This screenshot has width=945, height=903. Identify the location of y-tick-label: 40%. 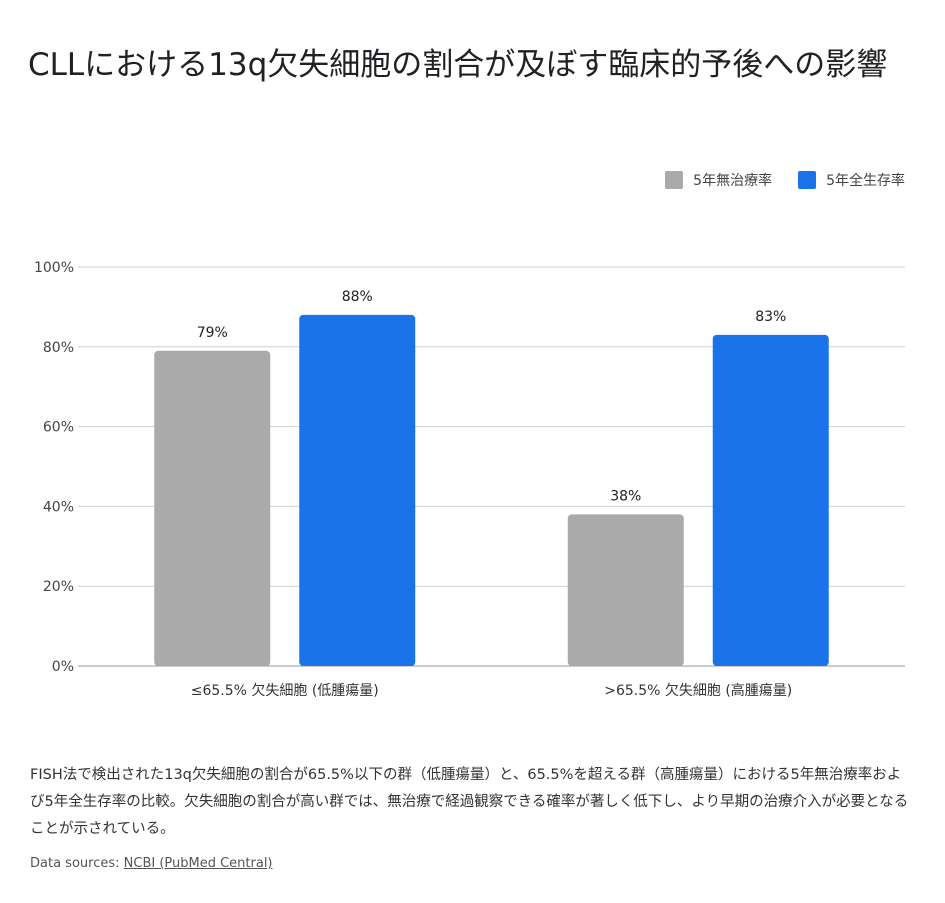
(58, 507).